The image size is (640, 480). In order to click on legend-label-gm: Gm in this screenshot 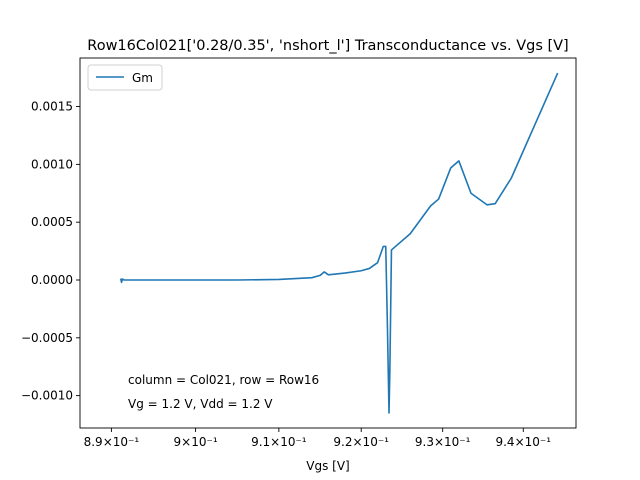, I will do `click(142, 78)`.